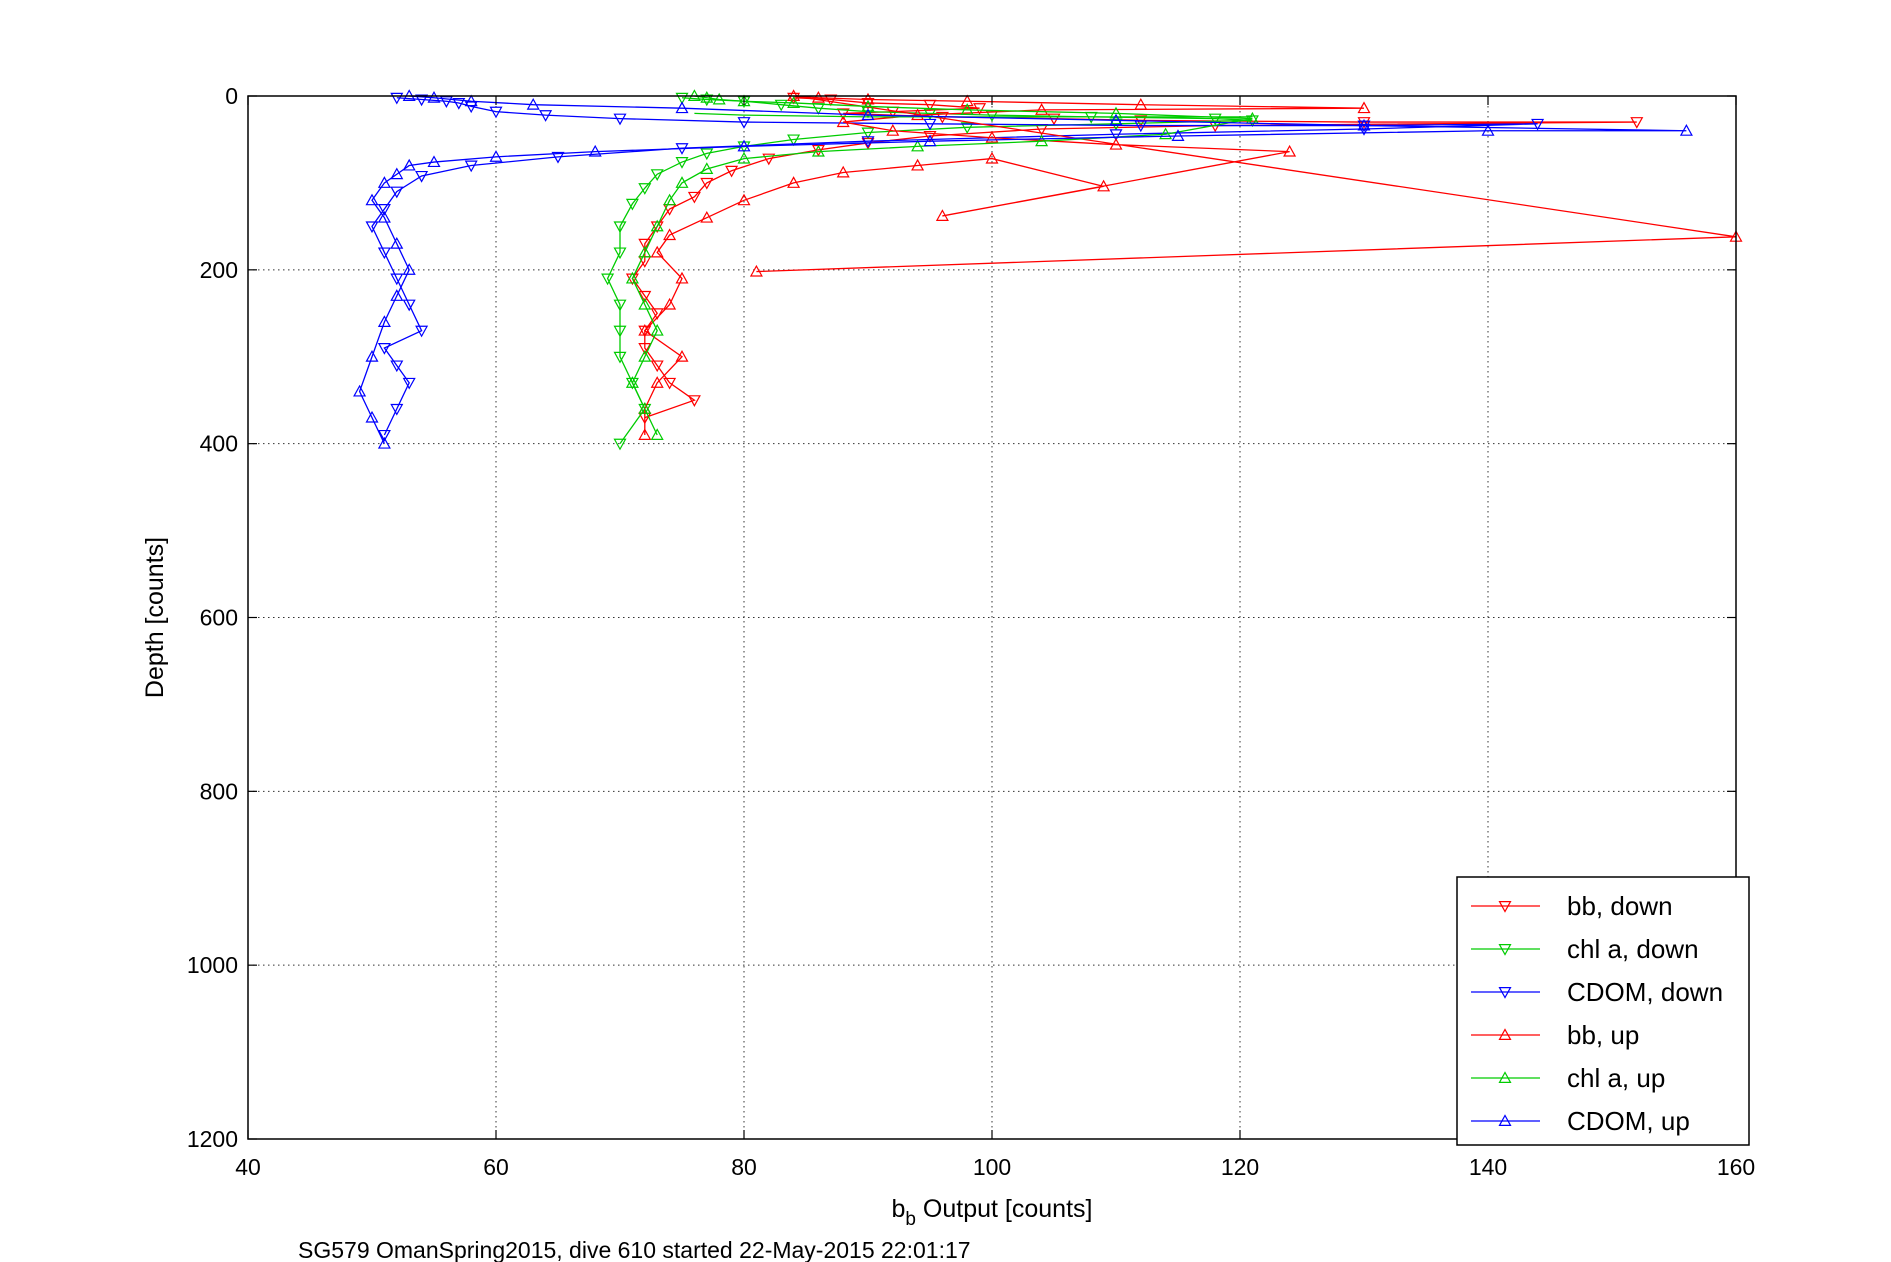  Describe the element at coordinates (231, 96) in the screenshot. I see `y-tick-label: 0` at that location.